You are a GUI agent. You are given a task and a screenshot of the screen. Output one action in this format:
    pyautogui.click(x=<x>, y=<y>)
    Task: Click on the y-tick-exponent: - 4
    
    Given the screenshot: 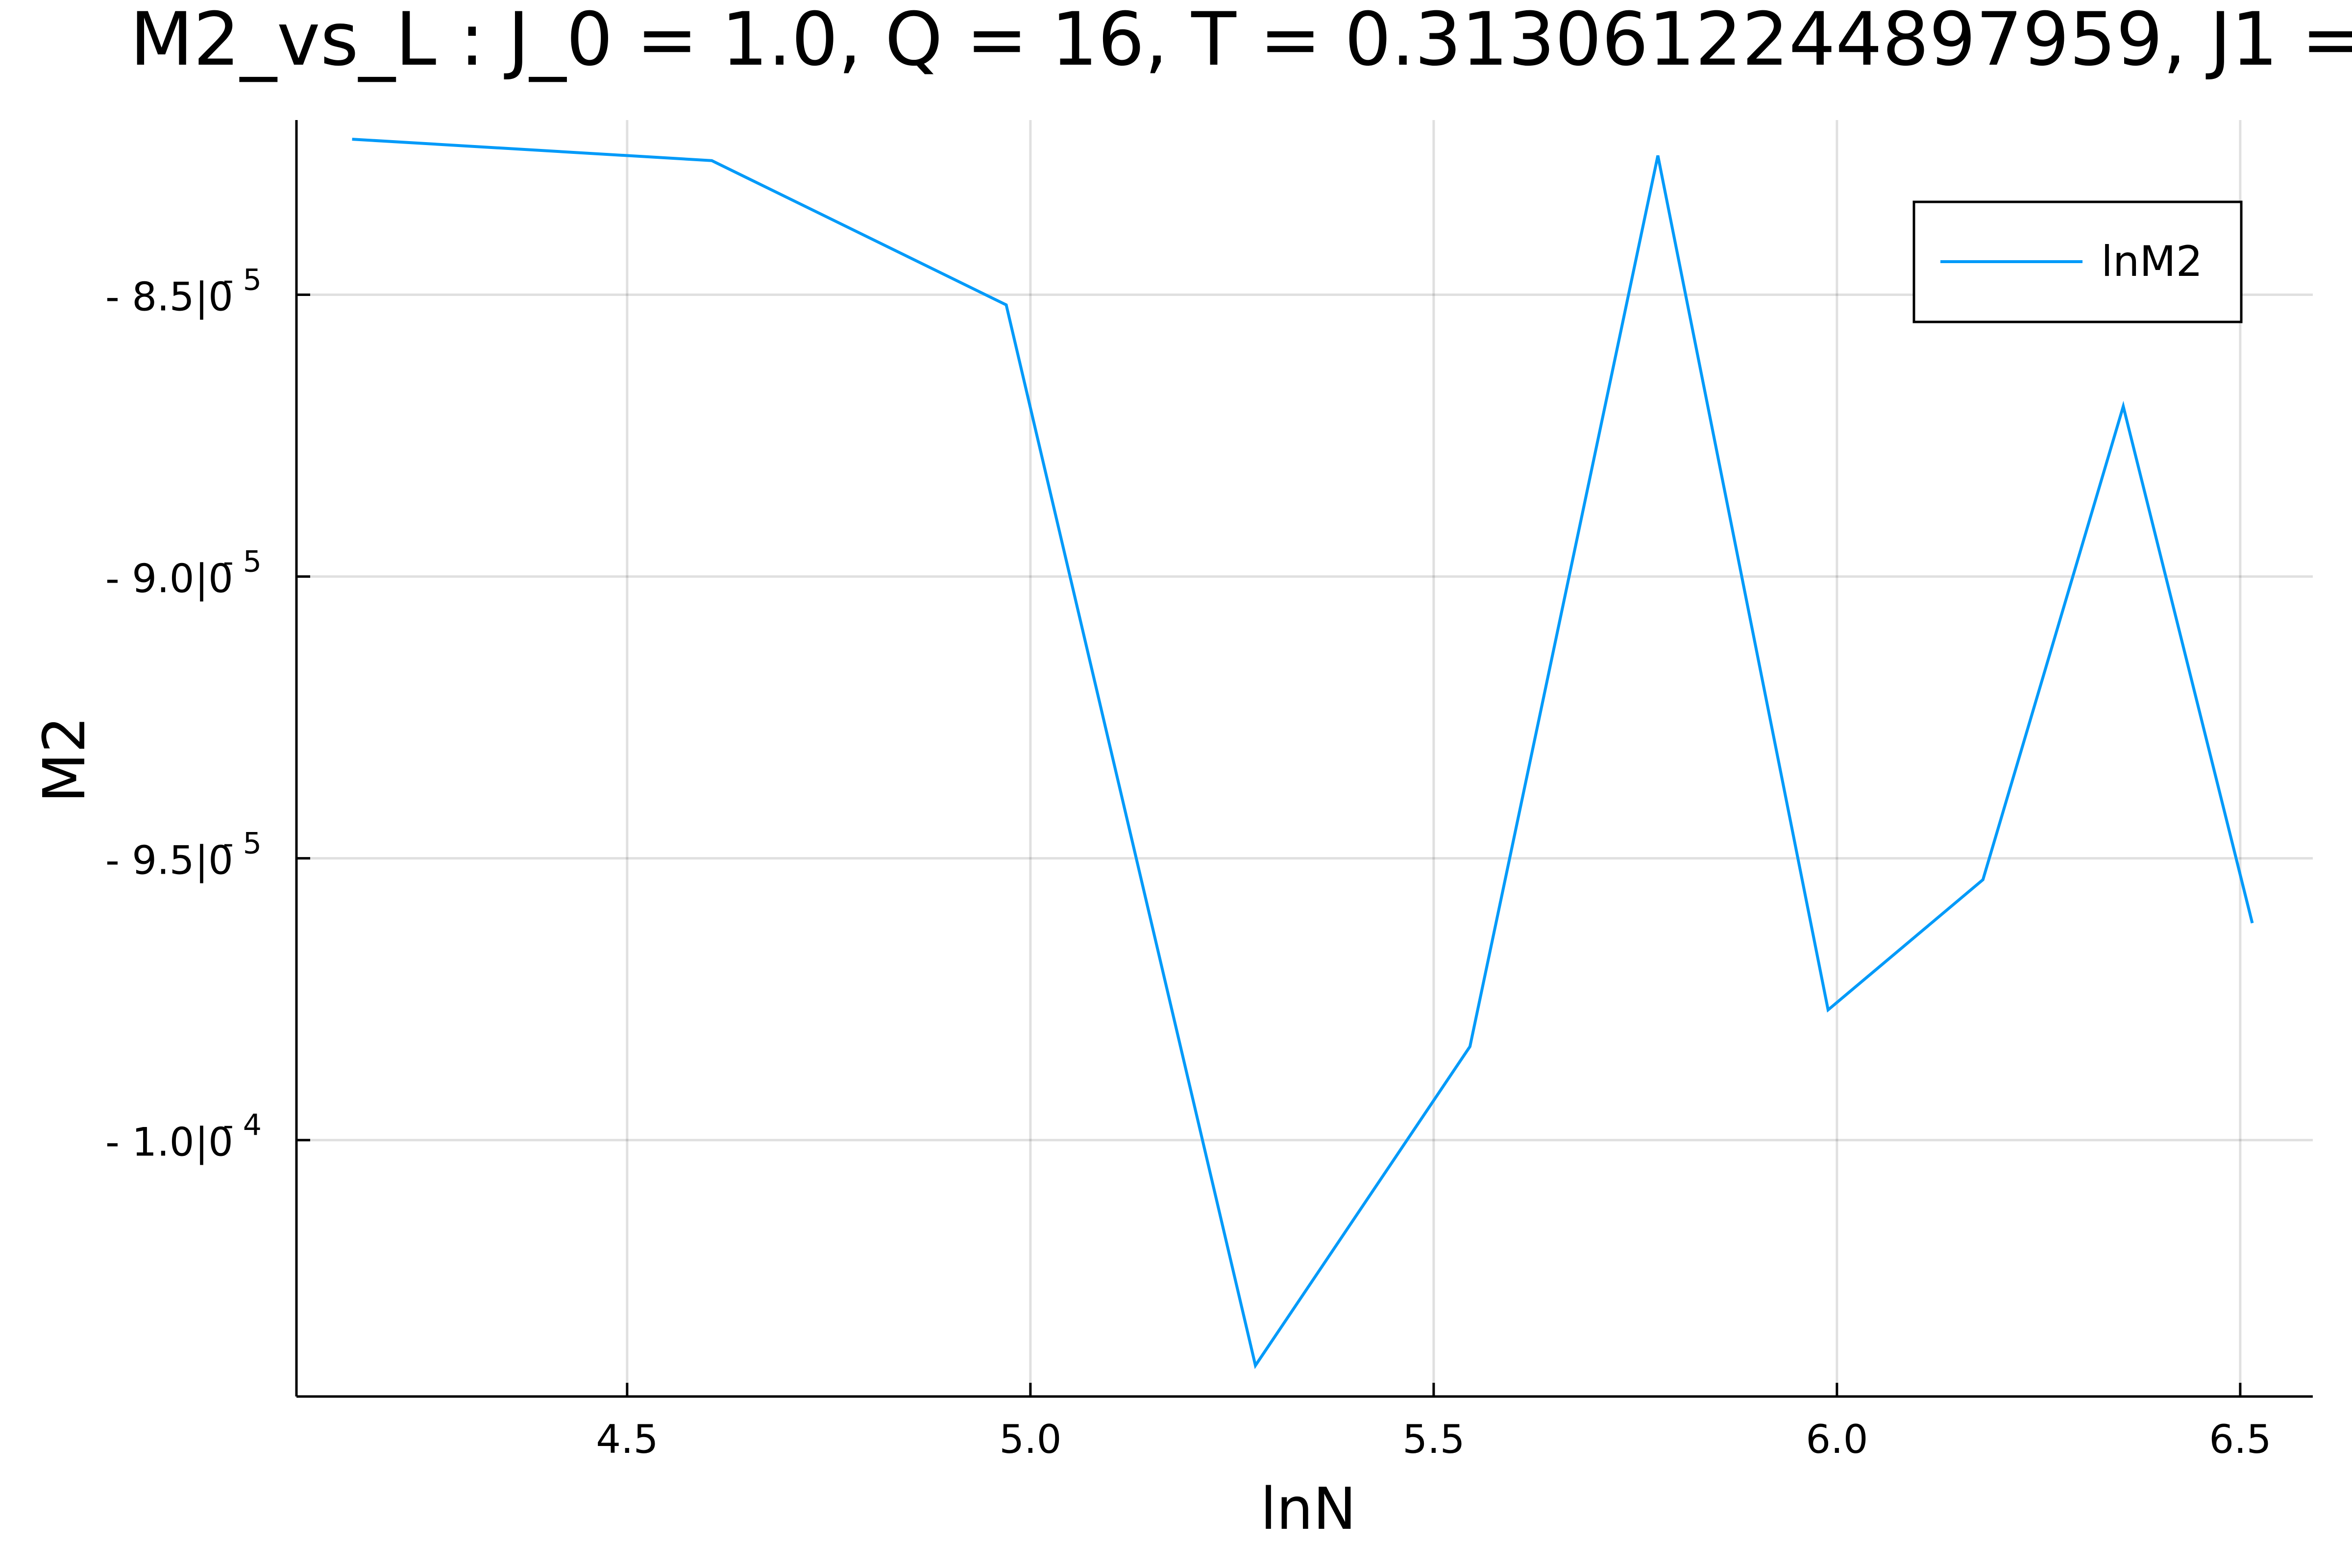 What is the action you would take?
    pyautogui.click(x=242, y=1125)
    